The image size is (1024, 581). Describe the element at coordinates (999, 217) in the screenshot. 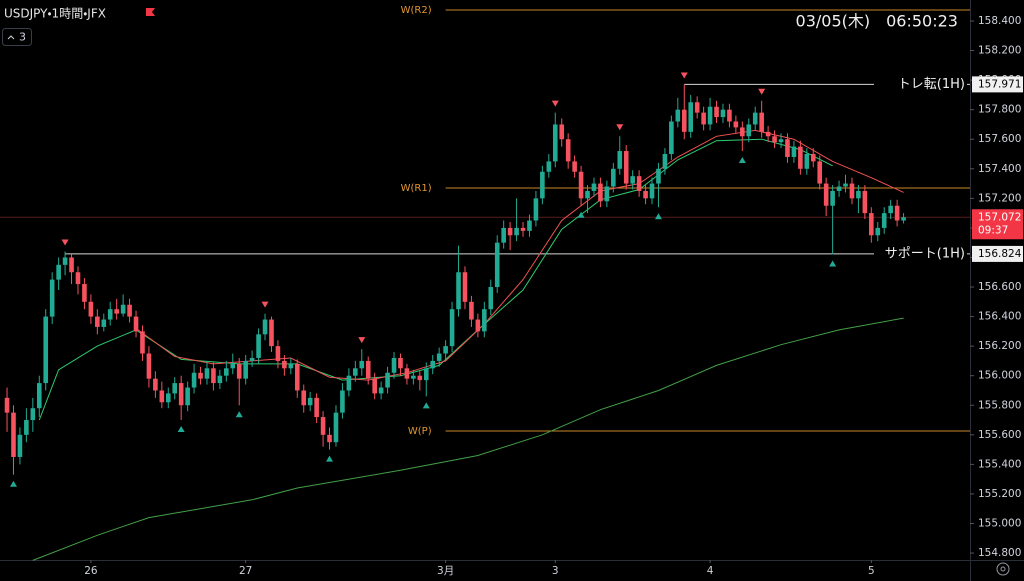

I see `last-price-label: 157.072` at that location.